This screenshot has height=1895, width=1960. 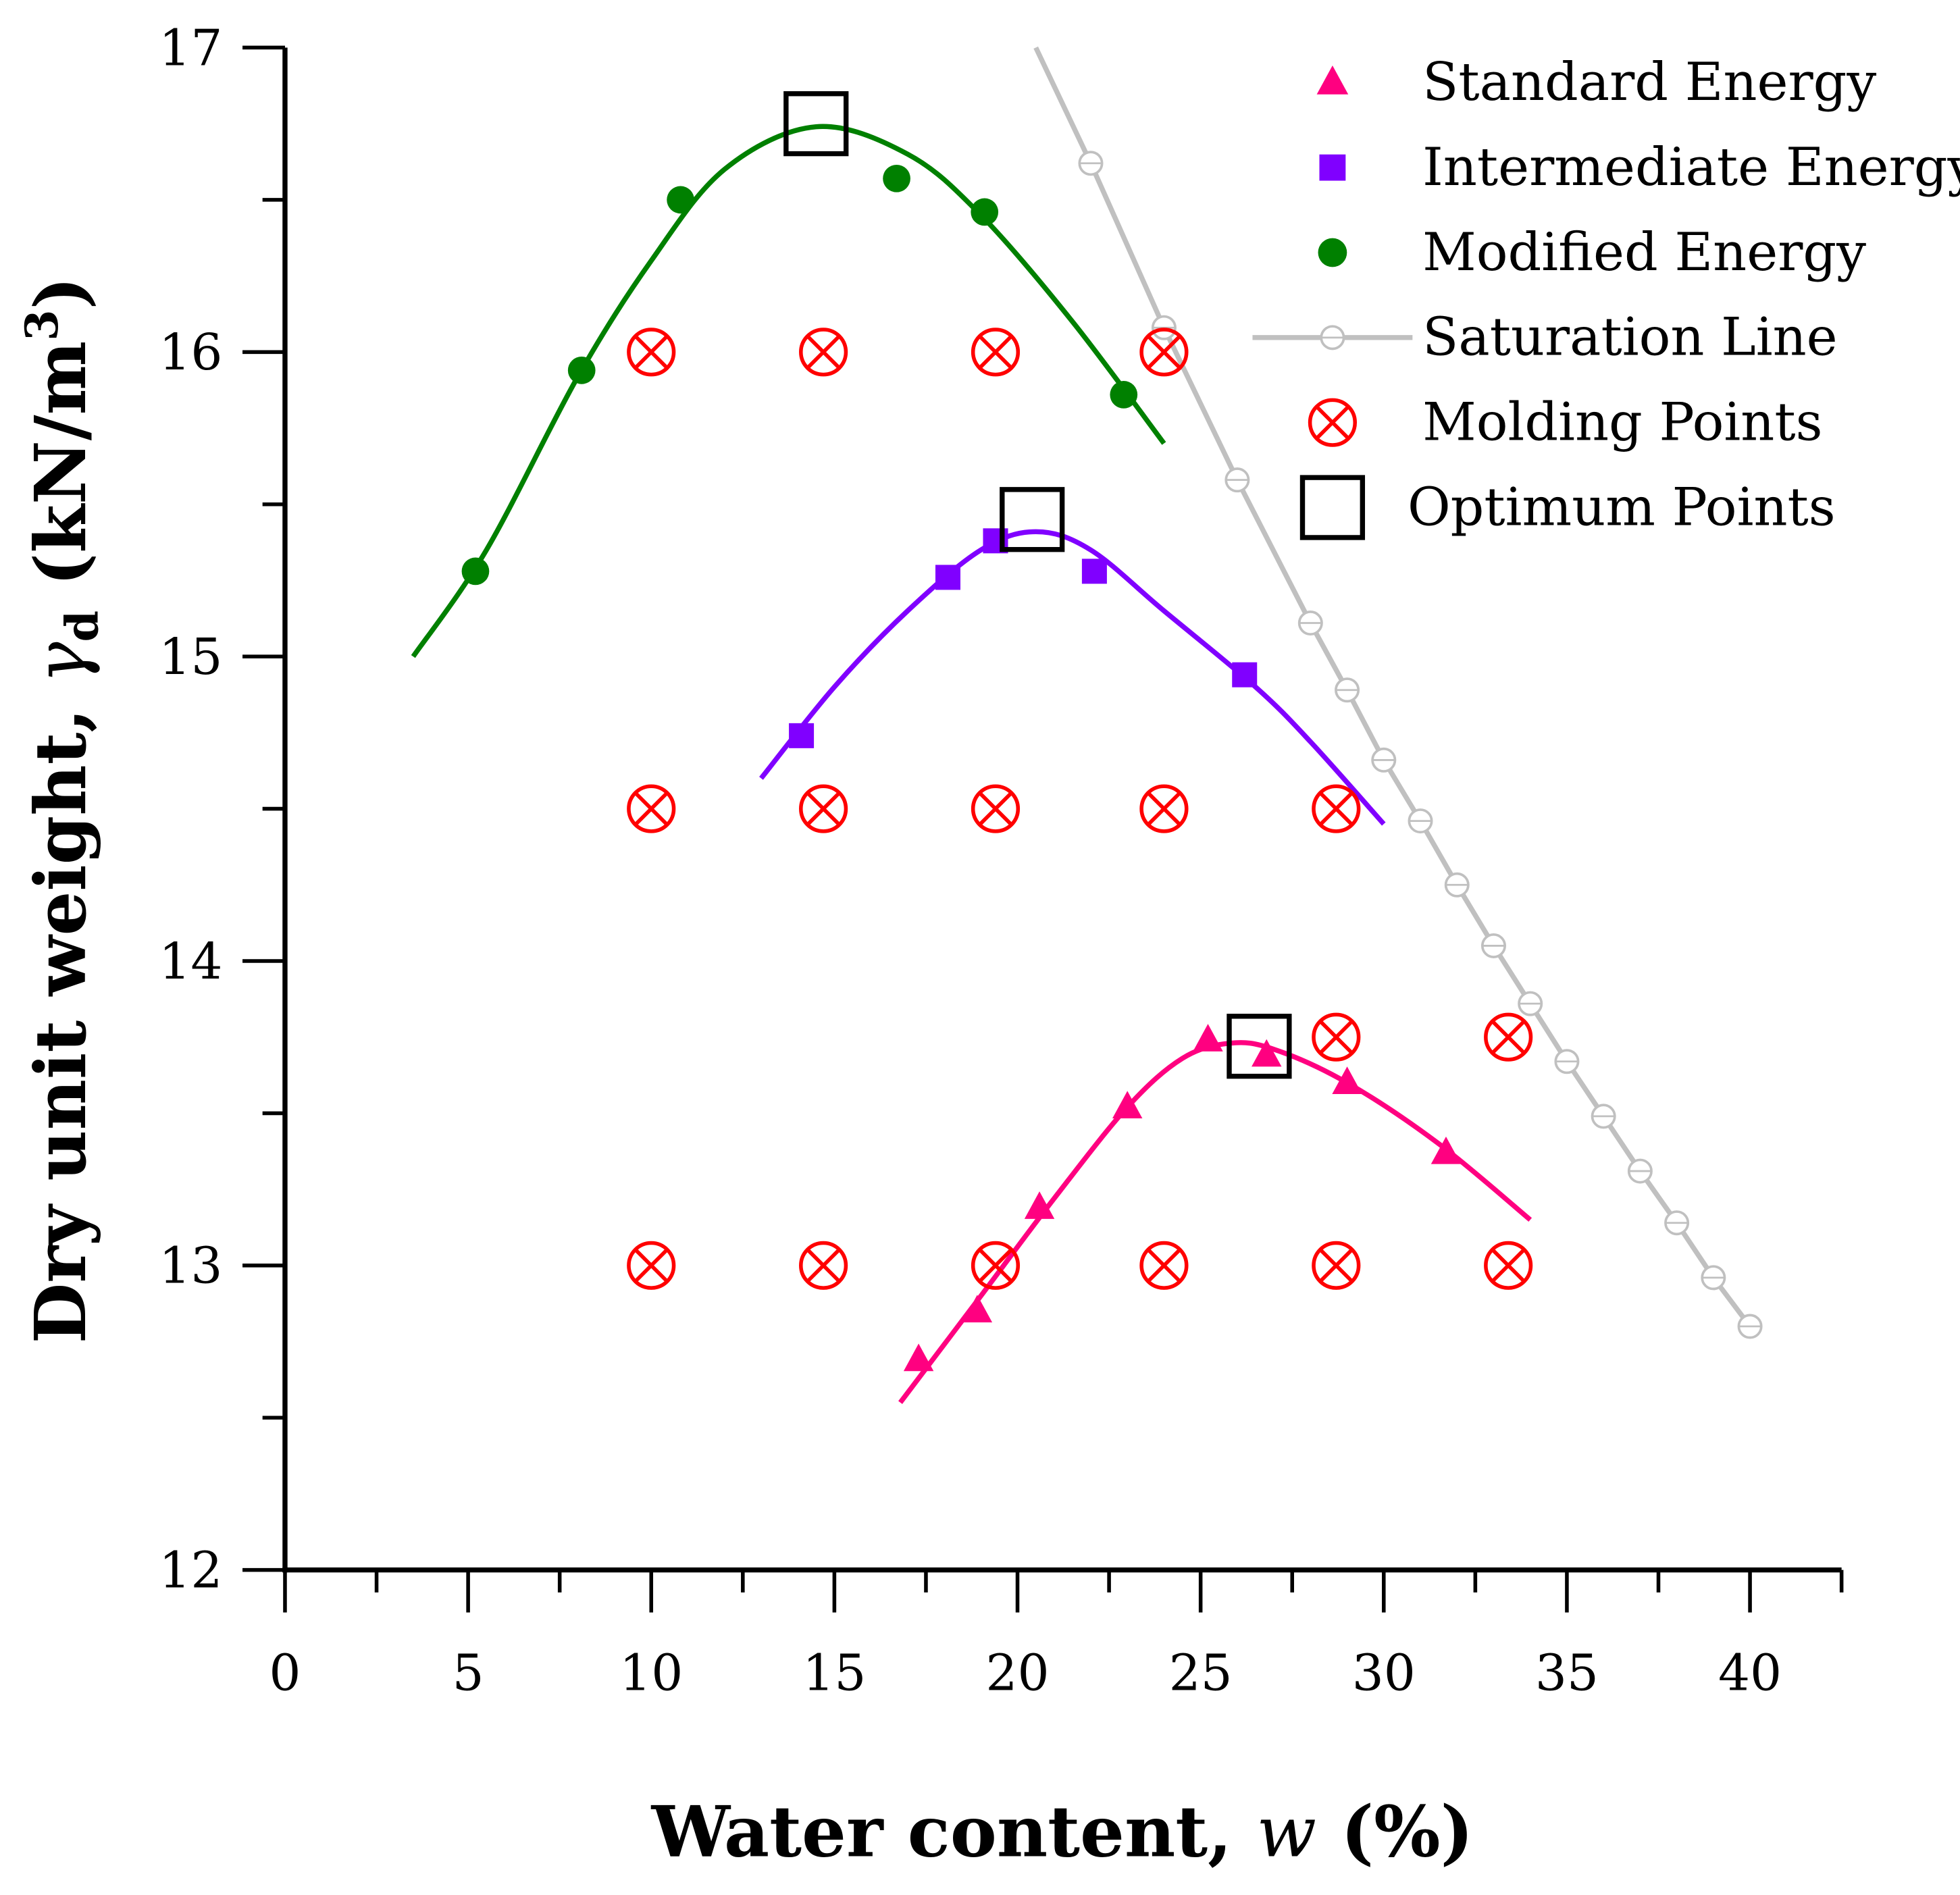 I want to click on legend-marker-intermediate-energy, so click(x=1333, y=168).